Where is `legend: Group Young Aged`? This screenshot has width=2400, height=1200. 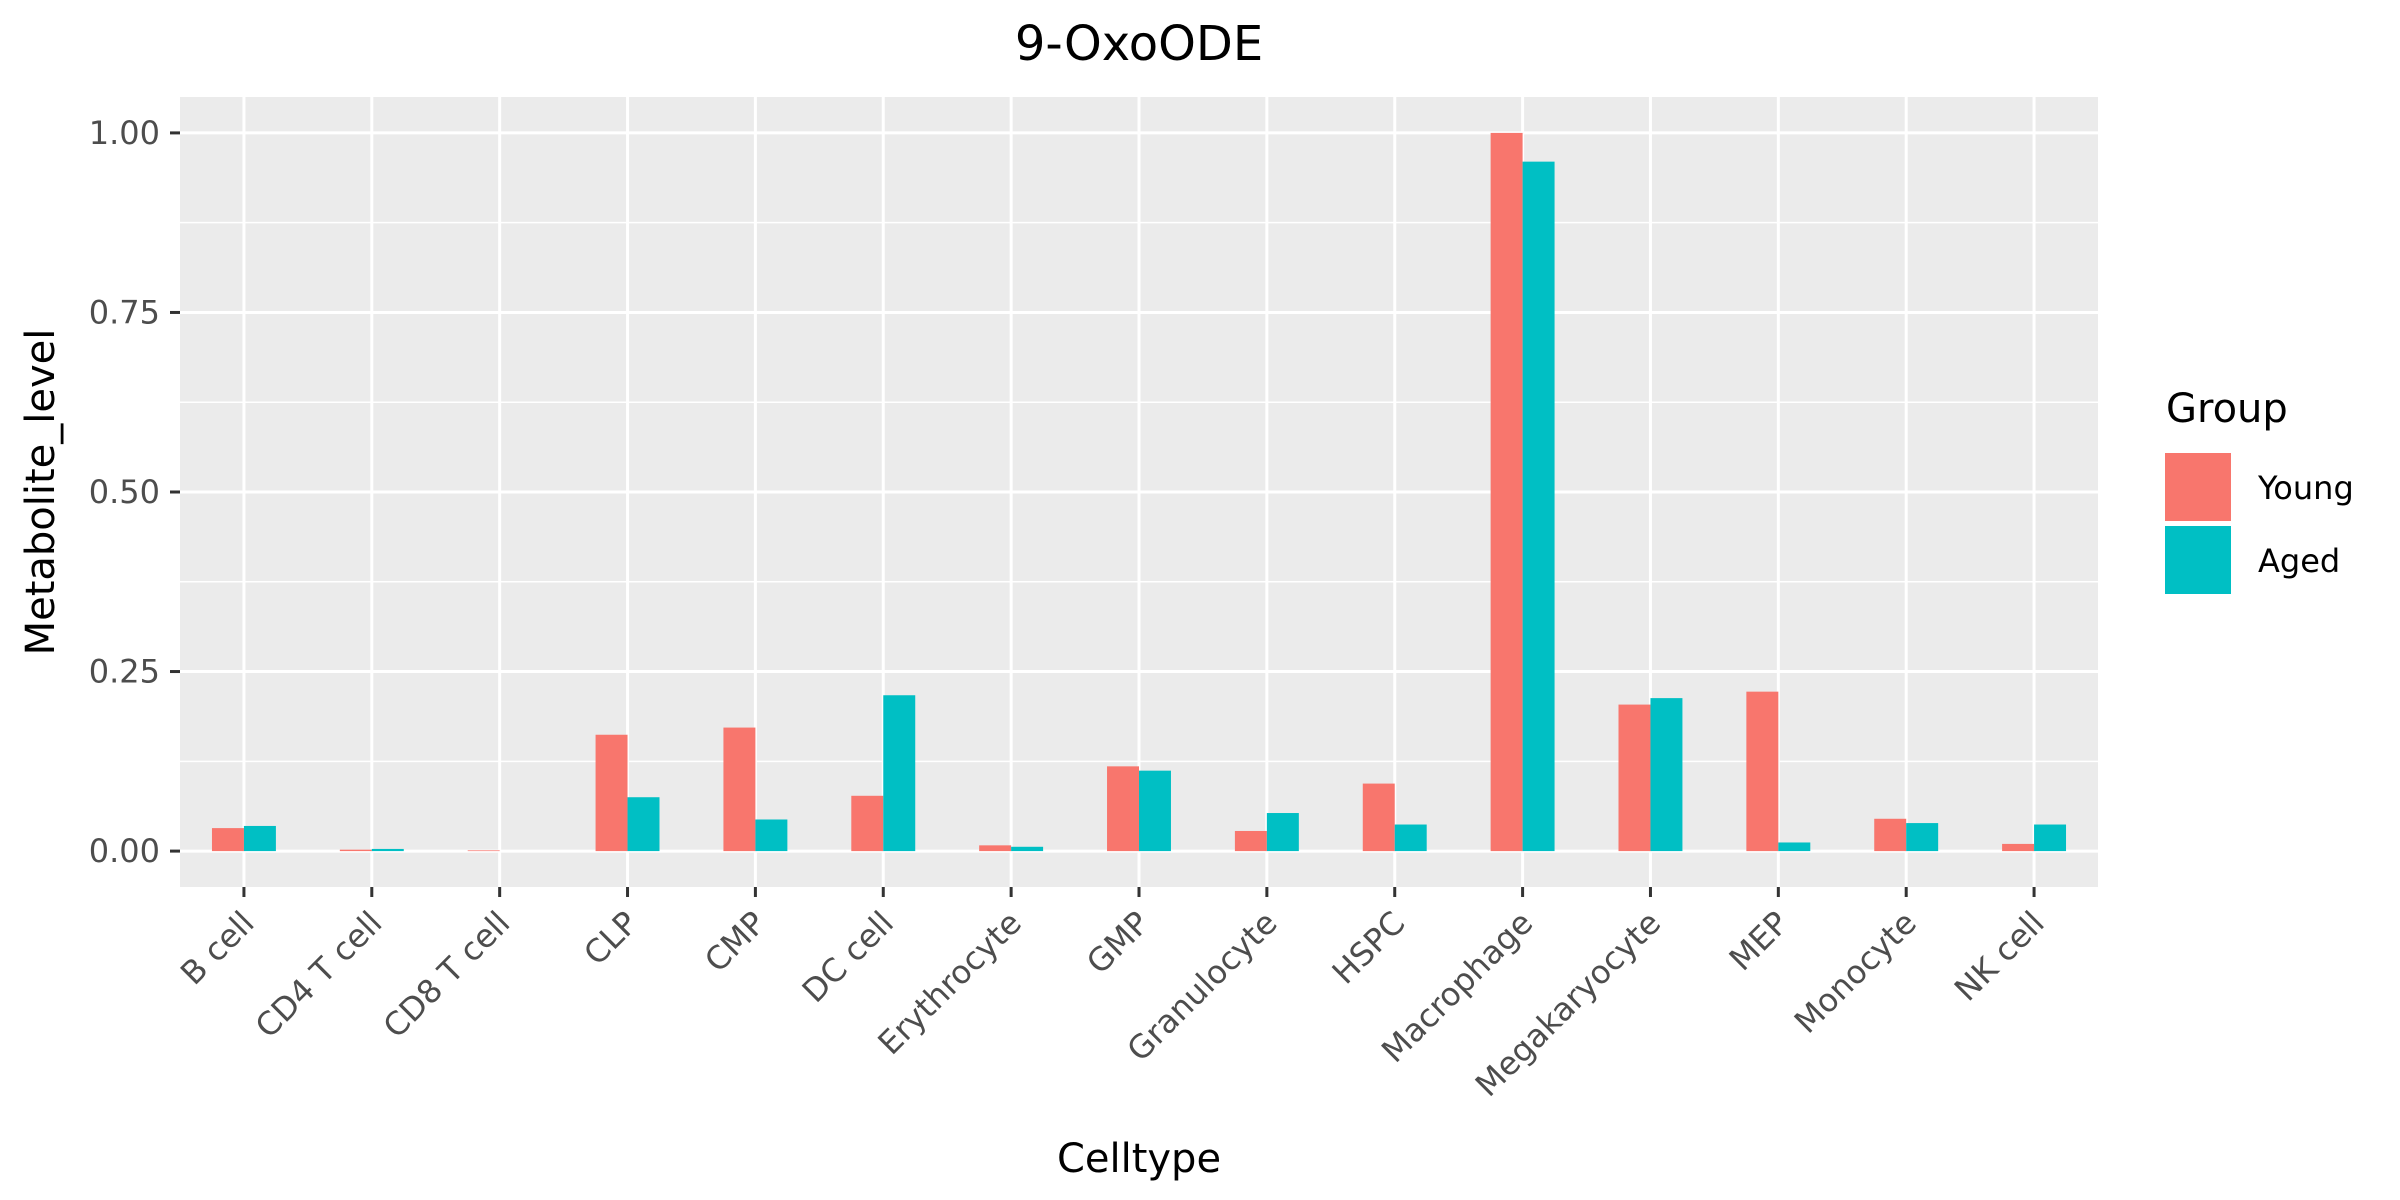 legend: Group Young Aged is located at coordinates (2259, 490).